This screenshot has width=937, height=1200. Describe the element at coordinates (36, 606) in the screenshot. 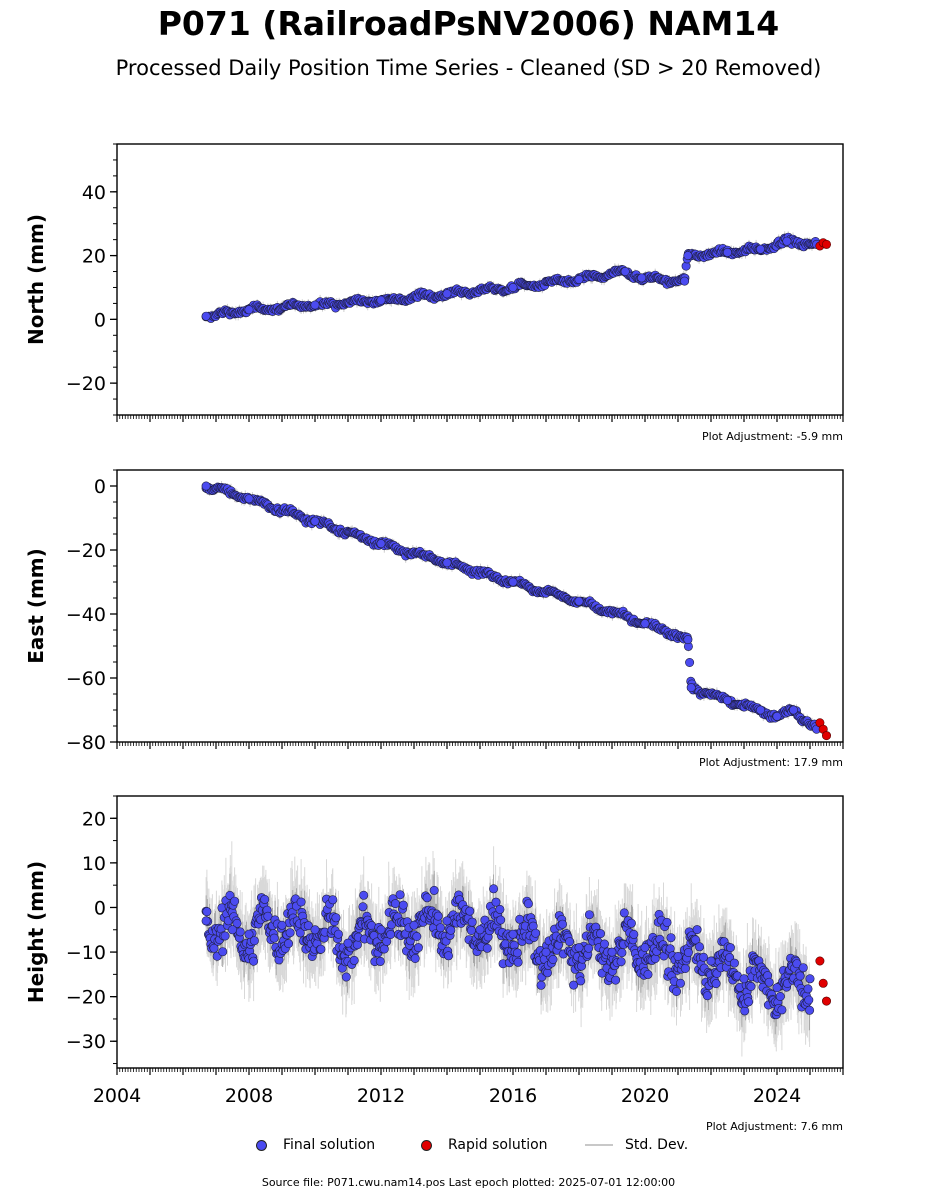

I see `y-axis-label: East (mm)` at that location.